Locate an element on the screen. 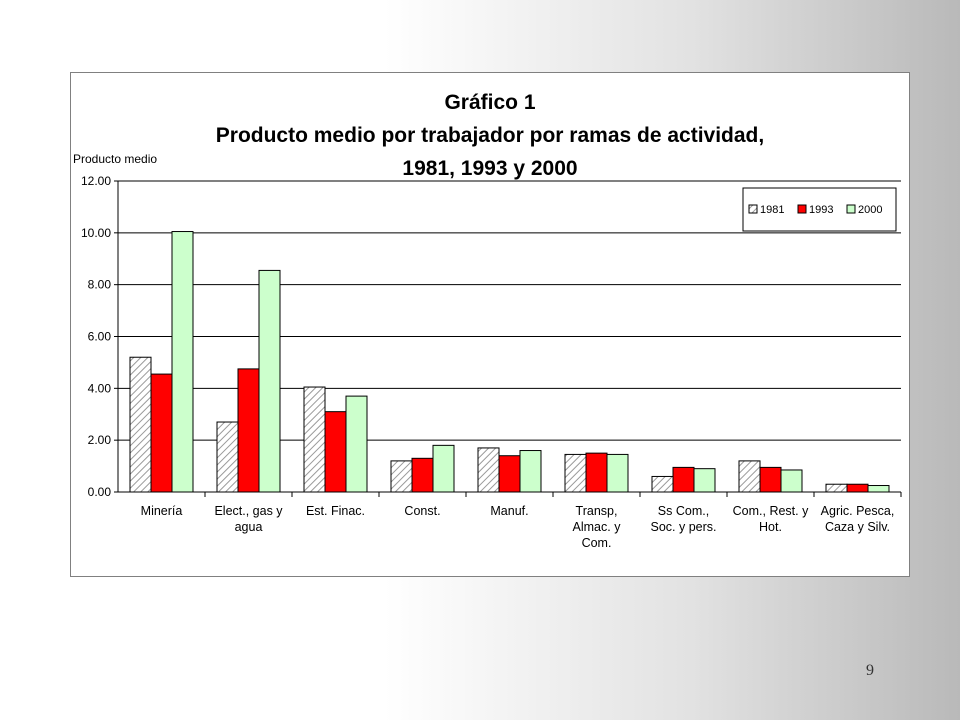 The image size is (960, 720). legend-label-2000: 2000 is located at coordinates (870, 210).